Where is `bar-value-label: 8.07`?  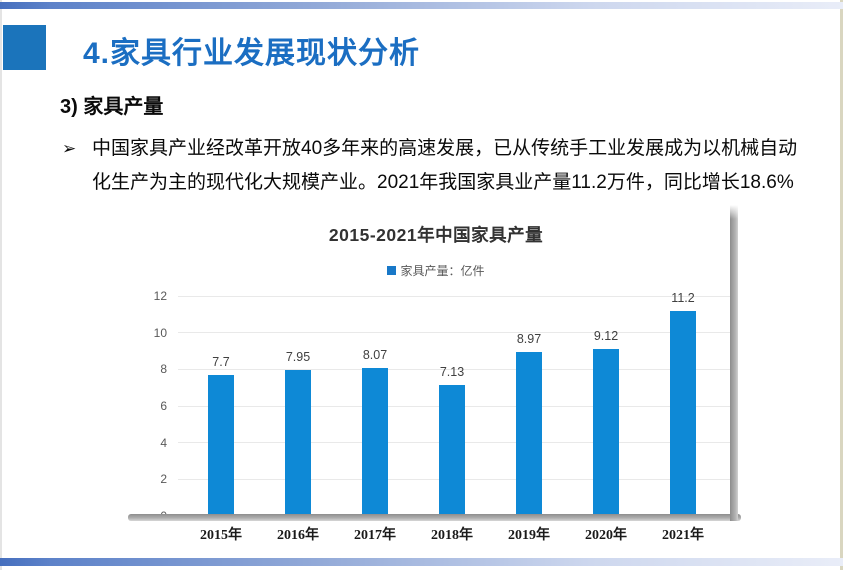
bar-value-label: 8.07 is located at coordinates (375, 355).